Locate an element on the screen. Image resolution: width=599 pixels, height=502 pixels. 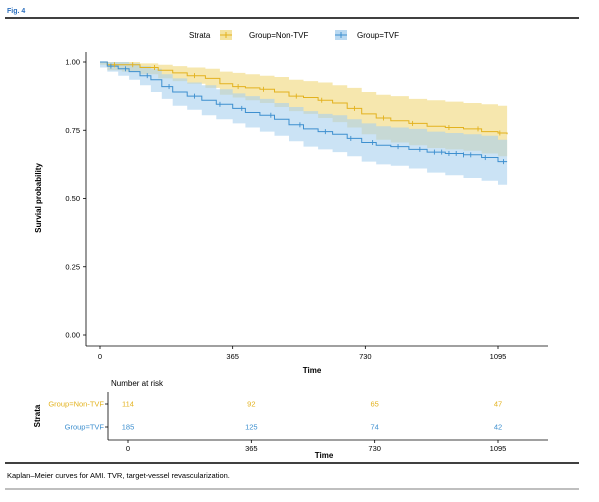
survival-curves is located at coordinates (304, 112).